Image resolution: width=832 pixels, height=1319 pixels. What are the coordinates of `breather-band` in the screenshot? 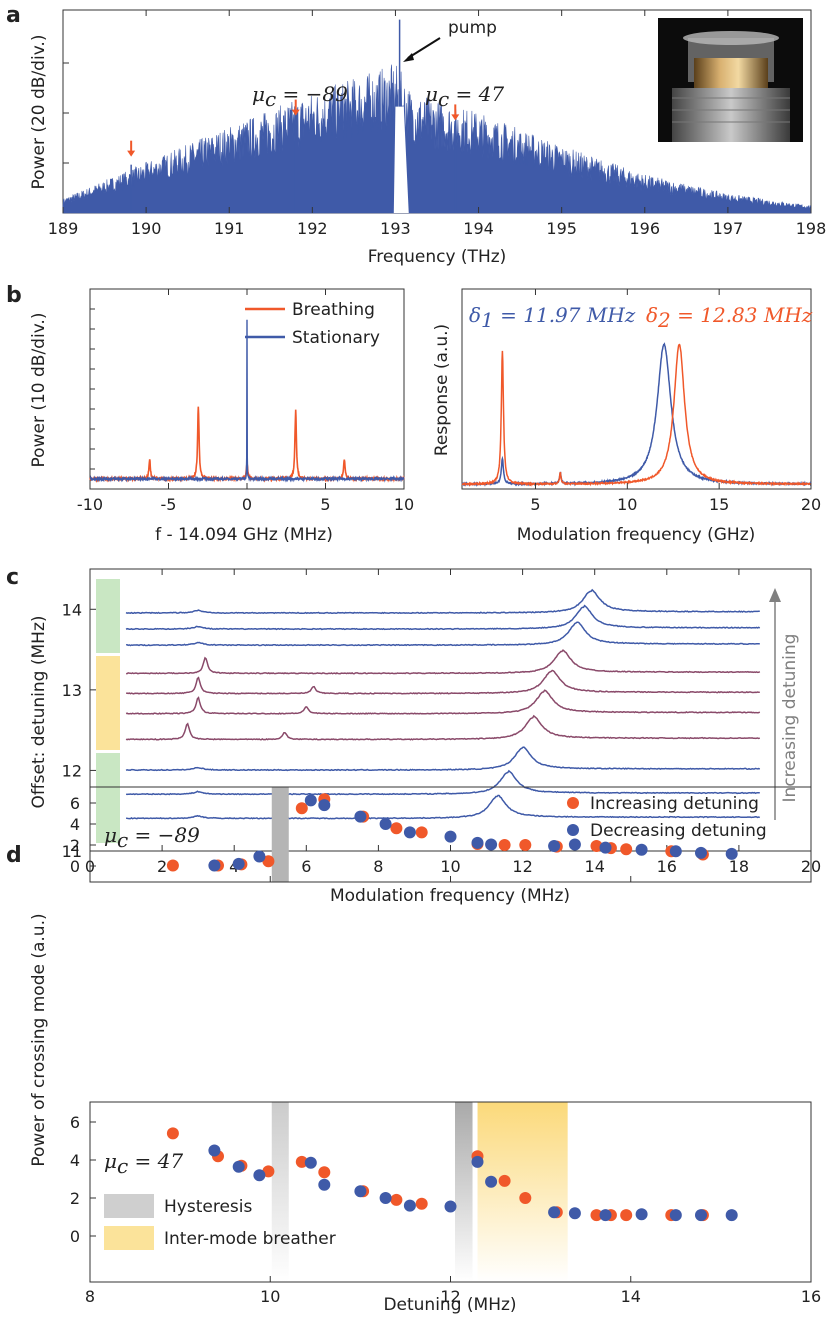 It's located at (108, 703).